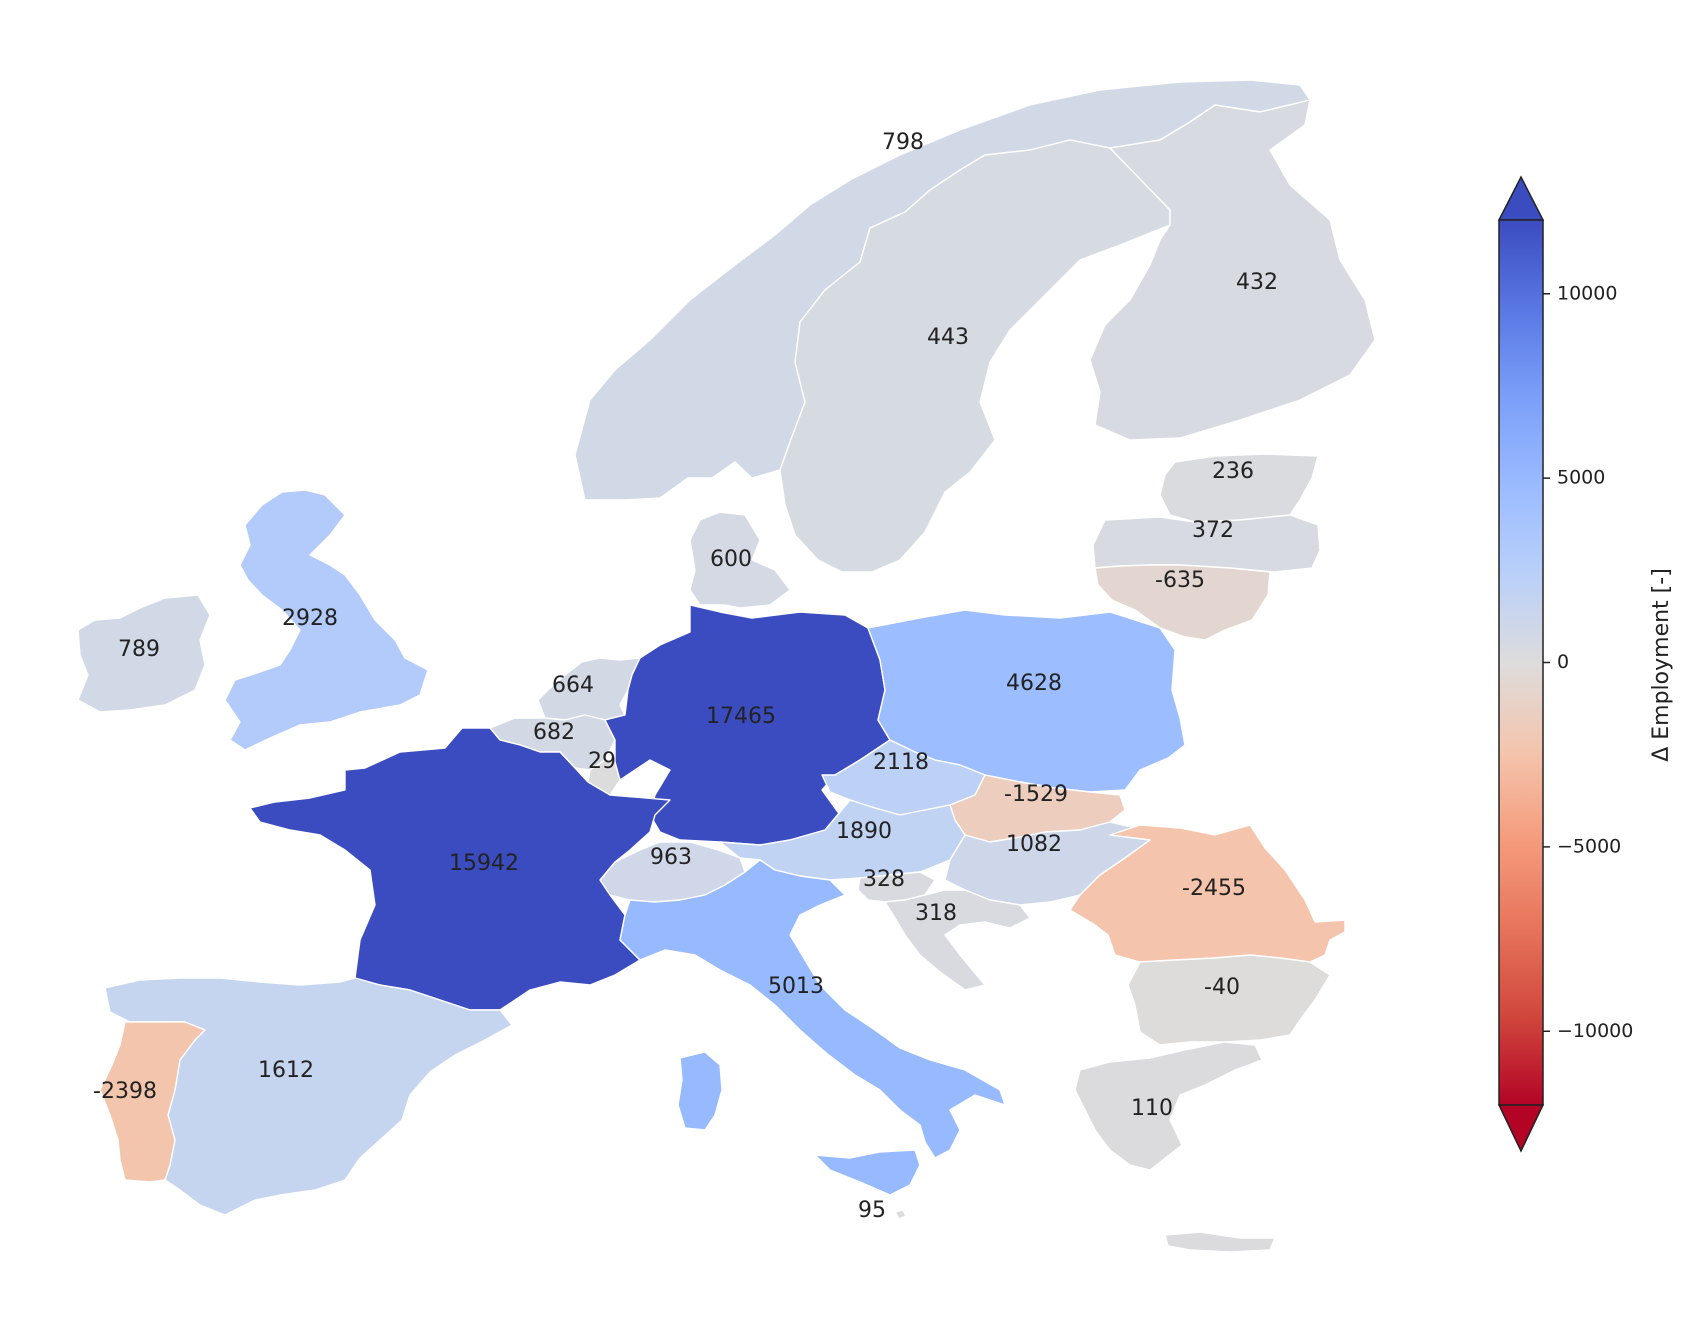 The width and height of the screenshot is (1686, 1326). Describe the element at coordinates (903, 142) in the screenshot. I see `label-norway: 798` at that location.